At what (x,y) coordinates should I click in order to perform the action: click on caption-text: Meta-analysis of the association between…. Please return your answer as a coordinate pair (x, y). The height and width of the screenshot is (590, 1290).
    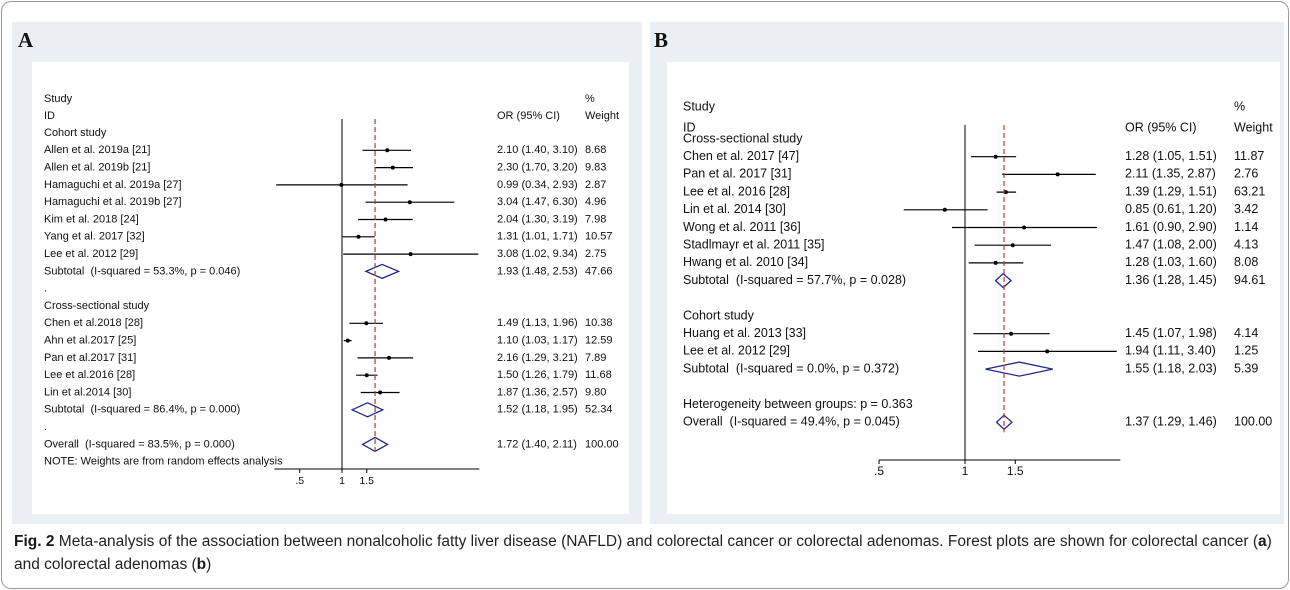
    Looking at the image, I should click on (658, 541).